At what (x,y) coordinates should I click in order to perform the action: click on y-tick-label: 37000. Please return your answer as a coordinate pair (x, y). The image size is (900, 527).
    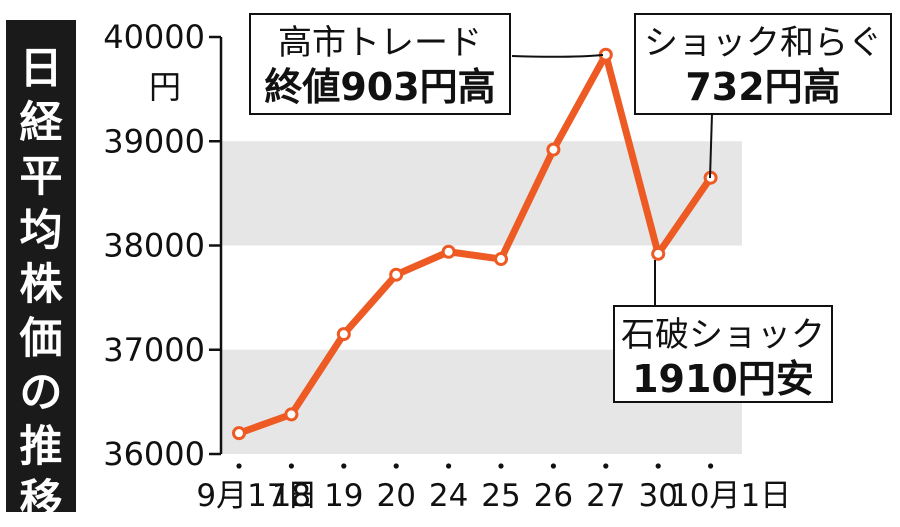
    Looking at the image, I should click on (154, 350).